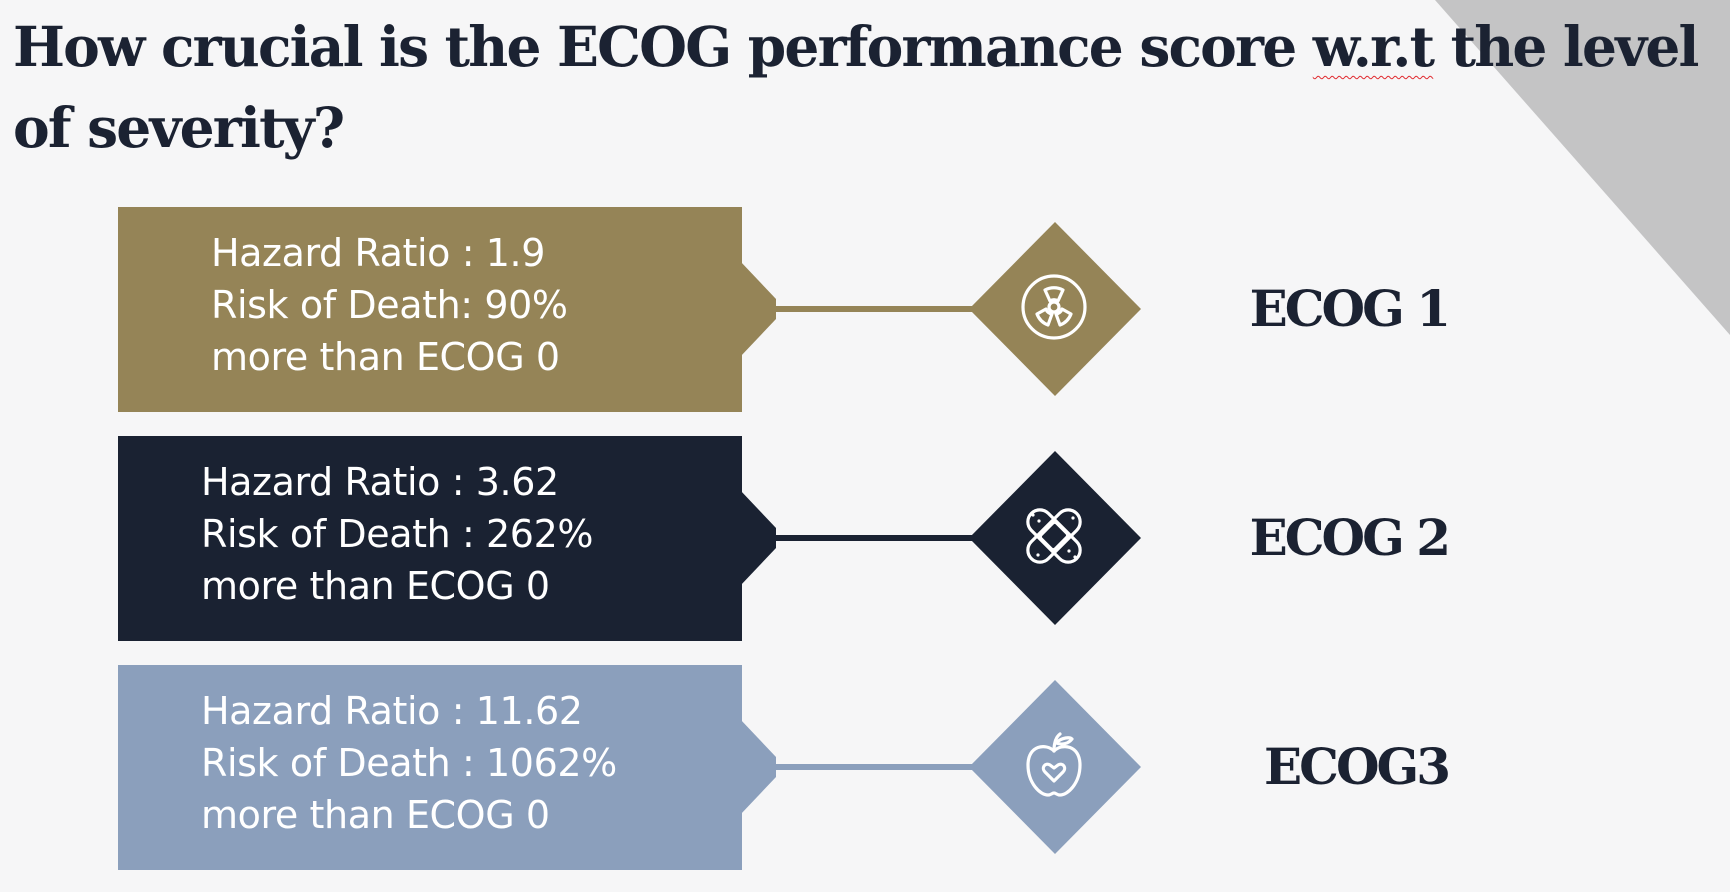 The height and width of the screenshot is (892, 1730). Describe the element at coordinates (392, 711) in the screenshot. I see `hazard-ratio-text: Hazard Ratio : 11.62` at that location.